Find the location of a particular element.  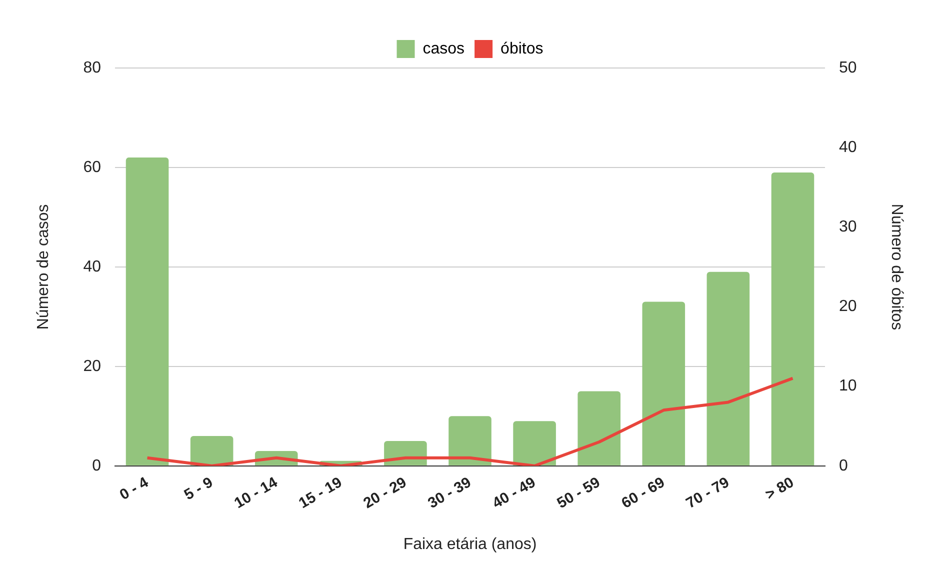

x-tick-label: 20 - 29 is located at coordinates (385, 493).